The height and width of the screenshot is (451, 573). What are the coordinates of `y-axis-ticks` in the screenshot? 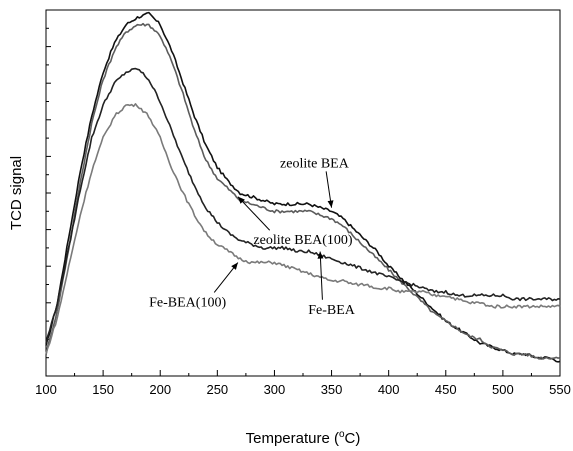 It's located at (48, 193).